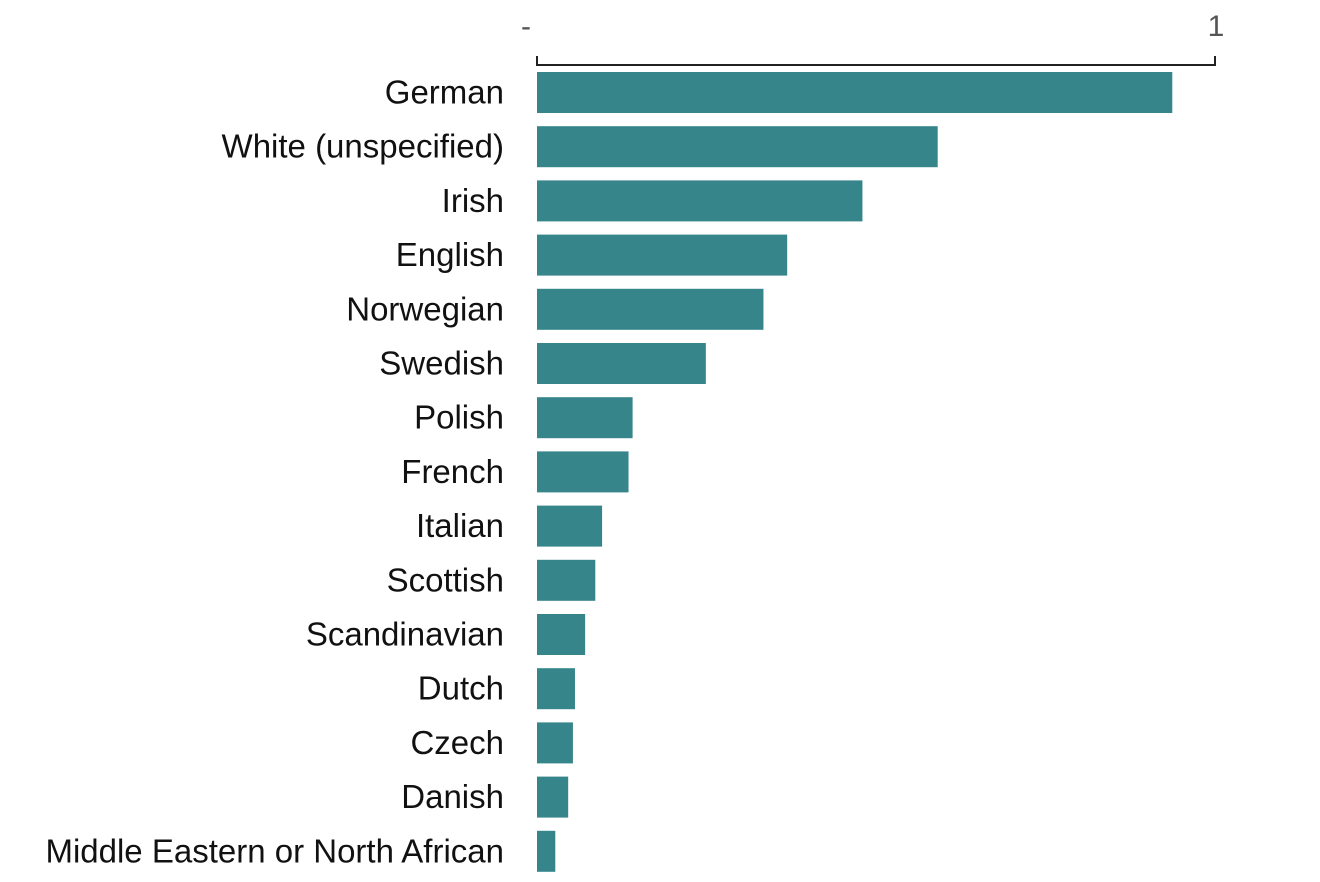 The width and height of the screenshot is (1320, 882). Describe the element at coordinates (473, 200) in the screenshot. I see `category-label: Irish` at that location.